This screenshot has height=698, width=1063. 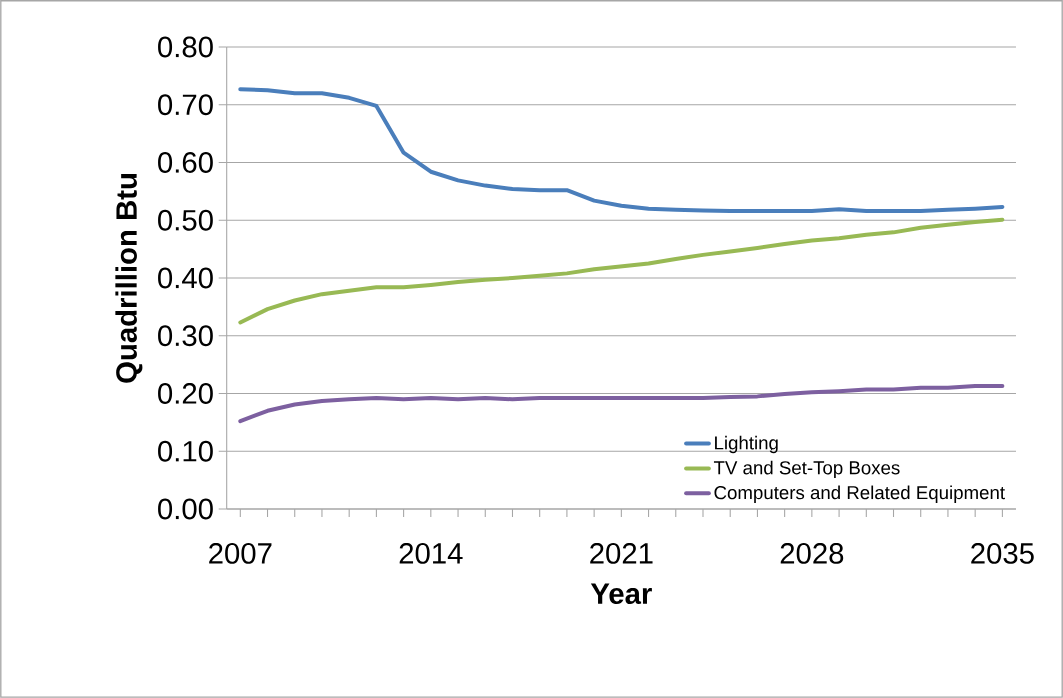 What do you see at coordinates (621, 594) in the screenshot?
I see `x-axis-title: Year` at bounding box center [621, 594].